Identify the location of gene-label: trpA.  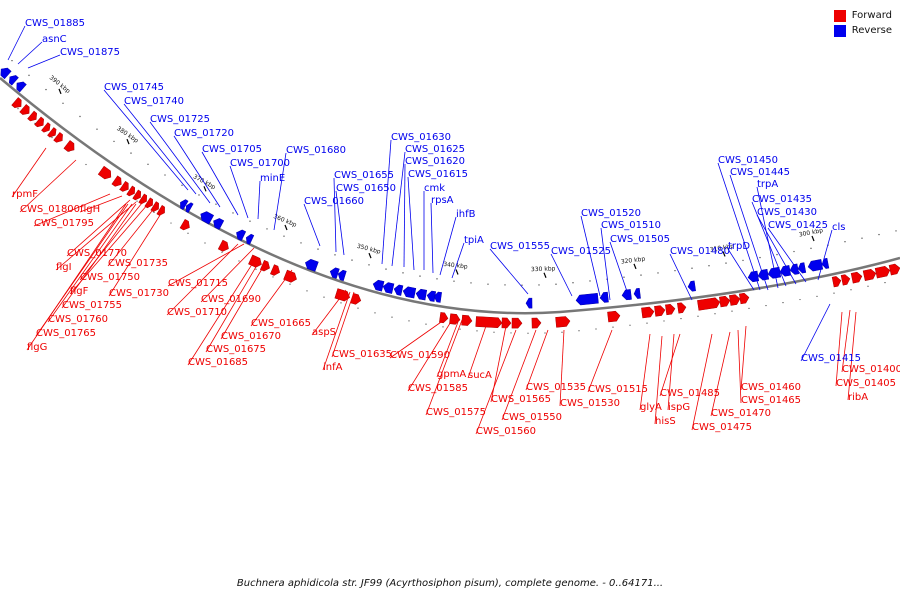
(767, 184).